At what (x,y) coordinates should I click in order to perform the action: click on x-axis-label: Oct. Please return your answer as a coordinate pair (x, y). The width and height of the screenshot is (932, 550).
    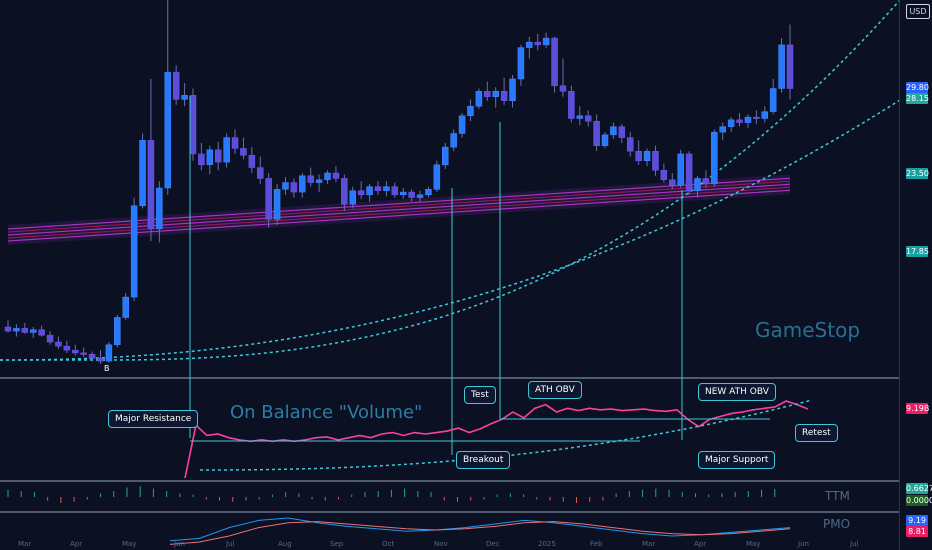
    Looking at the image, I should click on (388, 544).